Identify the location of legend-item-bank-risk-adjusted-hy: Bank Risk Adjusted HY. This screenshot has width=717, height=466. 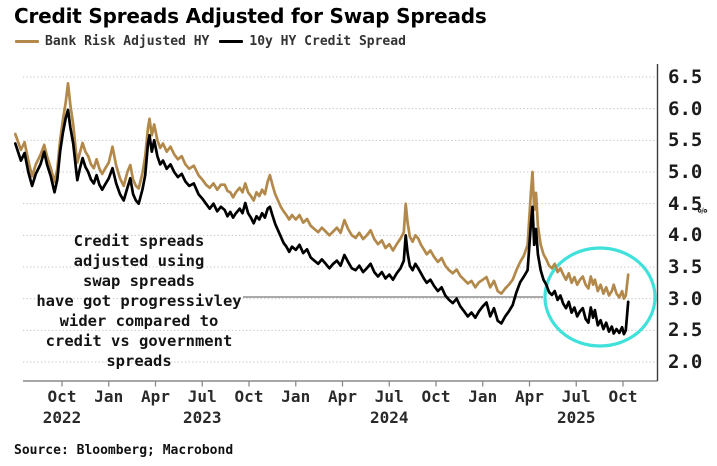
(112, 41).